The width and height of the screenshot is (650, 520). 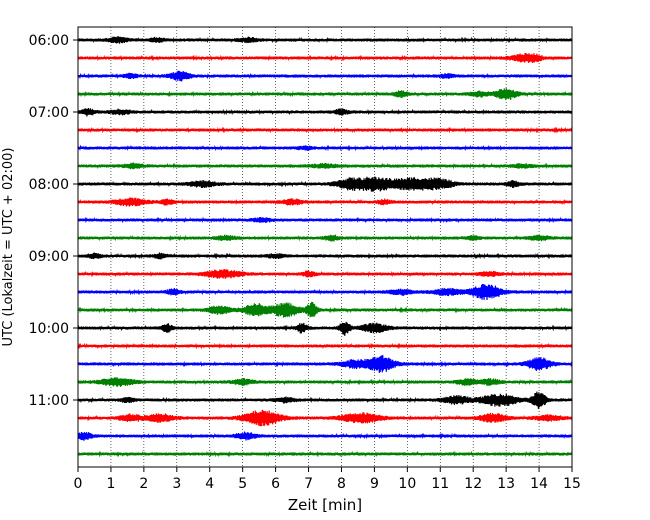 What do you see at coordinates (176, 484) in the screenshot?
I see `x-tick-label: 3` at bounding box center [176, 484].